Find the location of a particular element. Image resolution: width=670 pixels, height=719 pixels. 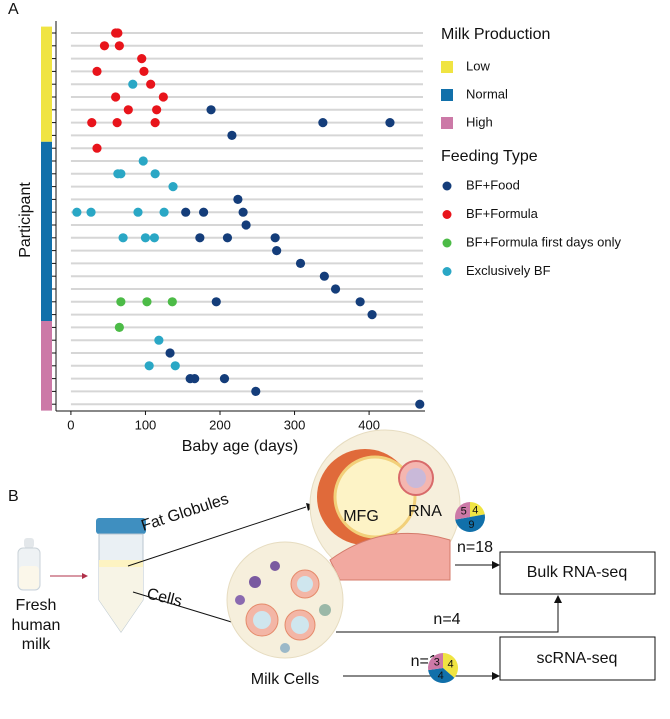

branch-label: Fat Globules is located at coordinates (185, 513).